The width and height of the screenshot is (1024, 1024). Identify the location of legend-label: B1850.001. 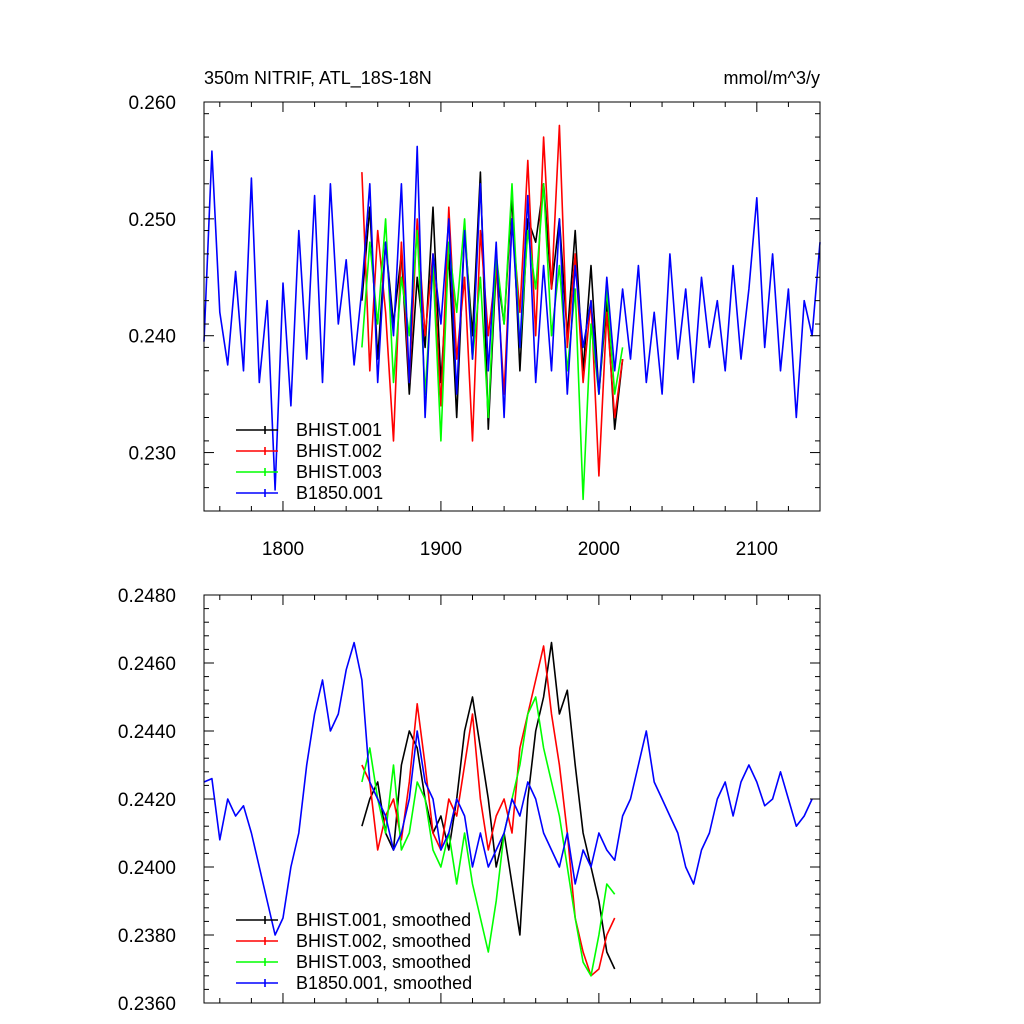
(339, 493).